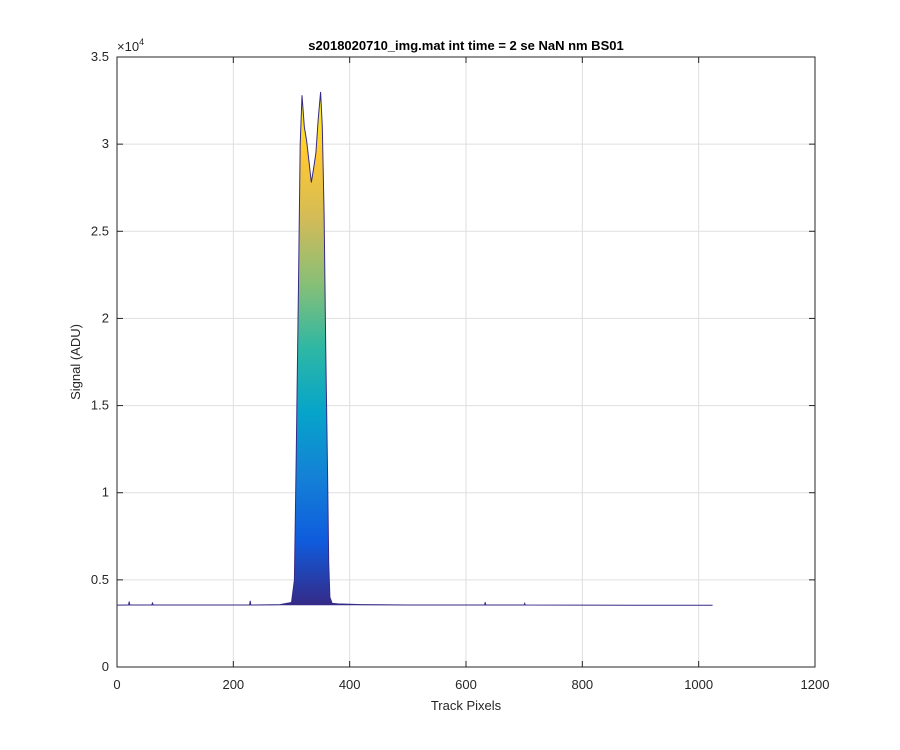  Describe the element at coordinates (105, 666) in the screenshot. I see `y-tick-label: 0` at that location.